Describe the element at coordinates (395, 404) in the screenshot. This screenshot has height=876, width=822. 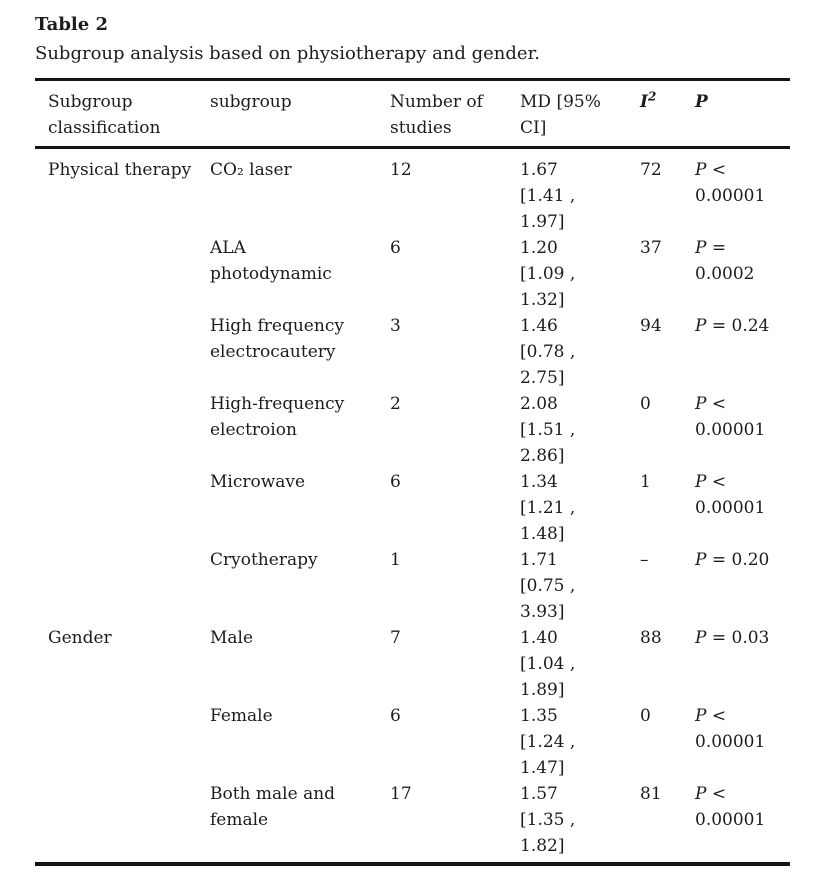
I see `cell-number-of-studies: 2` at that location.